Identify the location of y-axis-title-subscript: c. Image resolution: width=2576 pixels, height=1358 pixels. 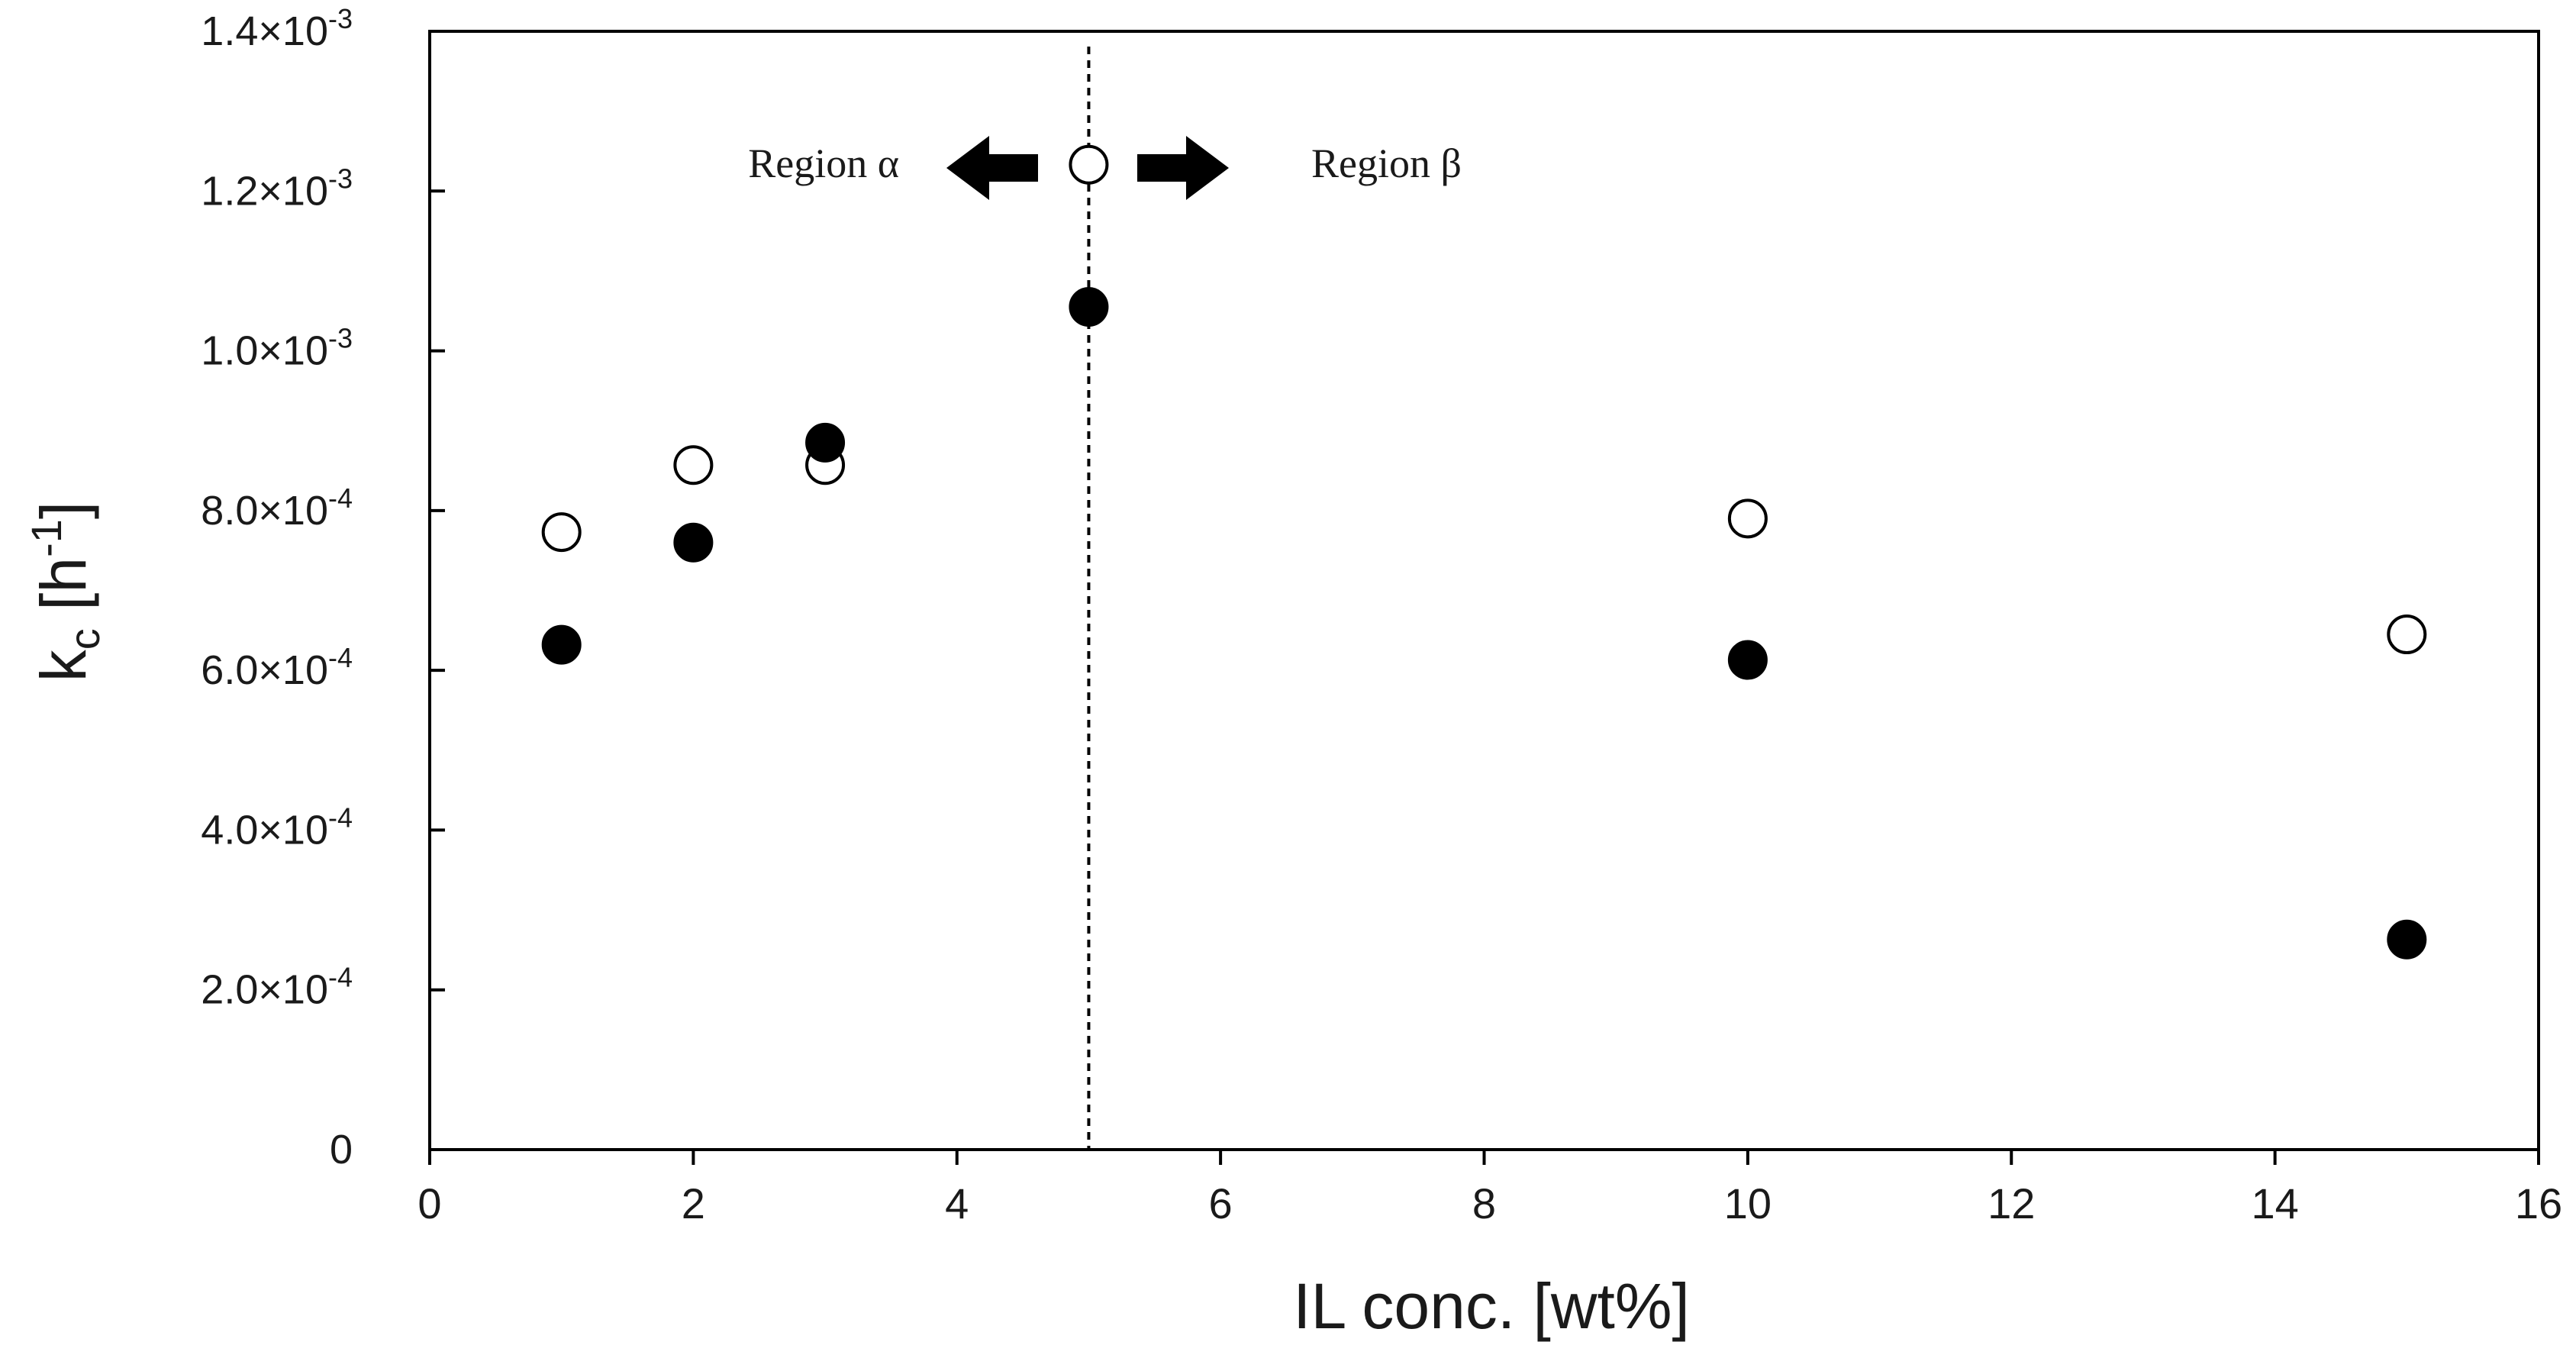
(84, 639).